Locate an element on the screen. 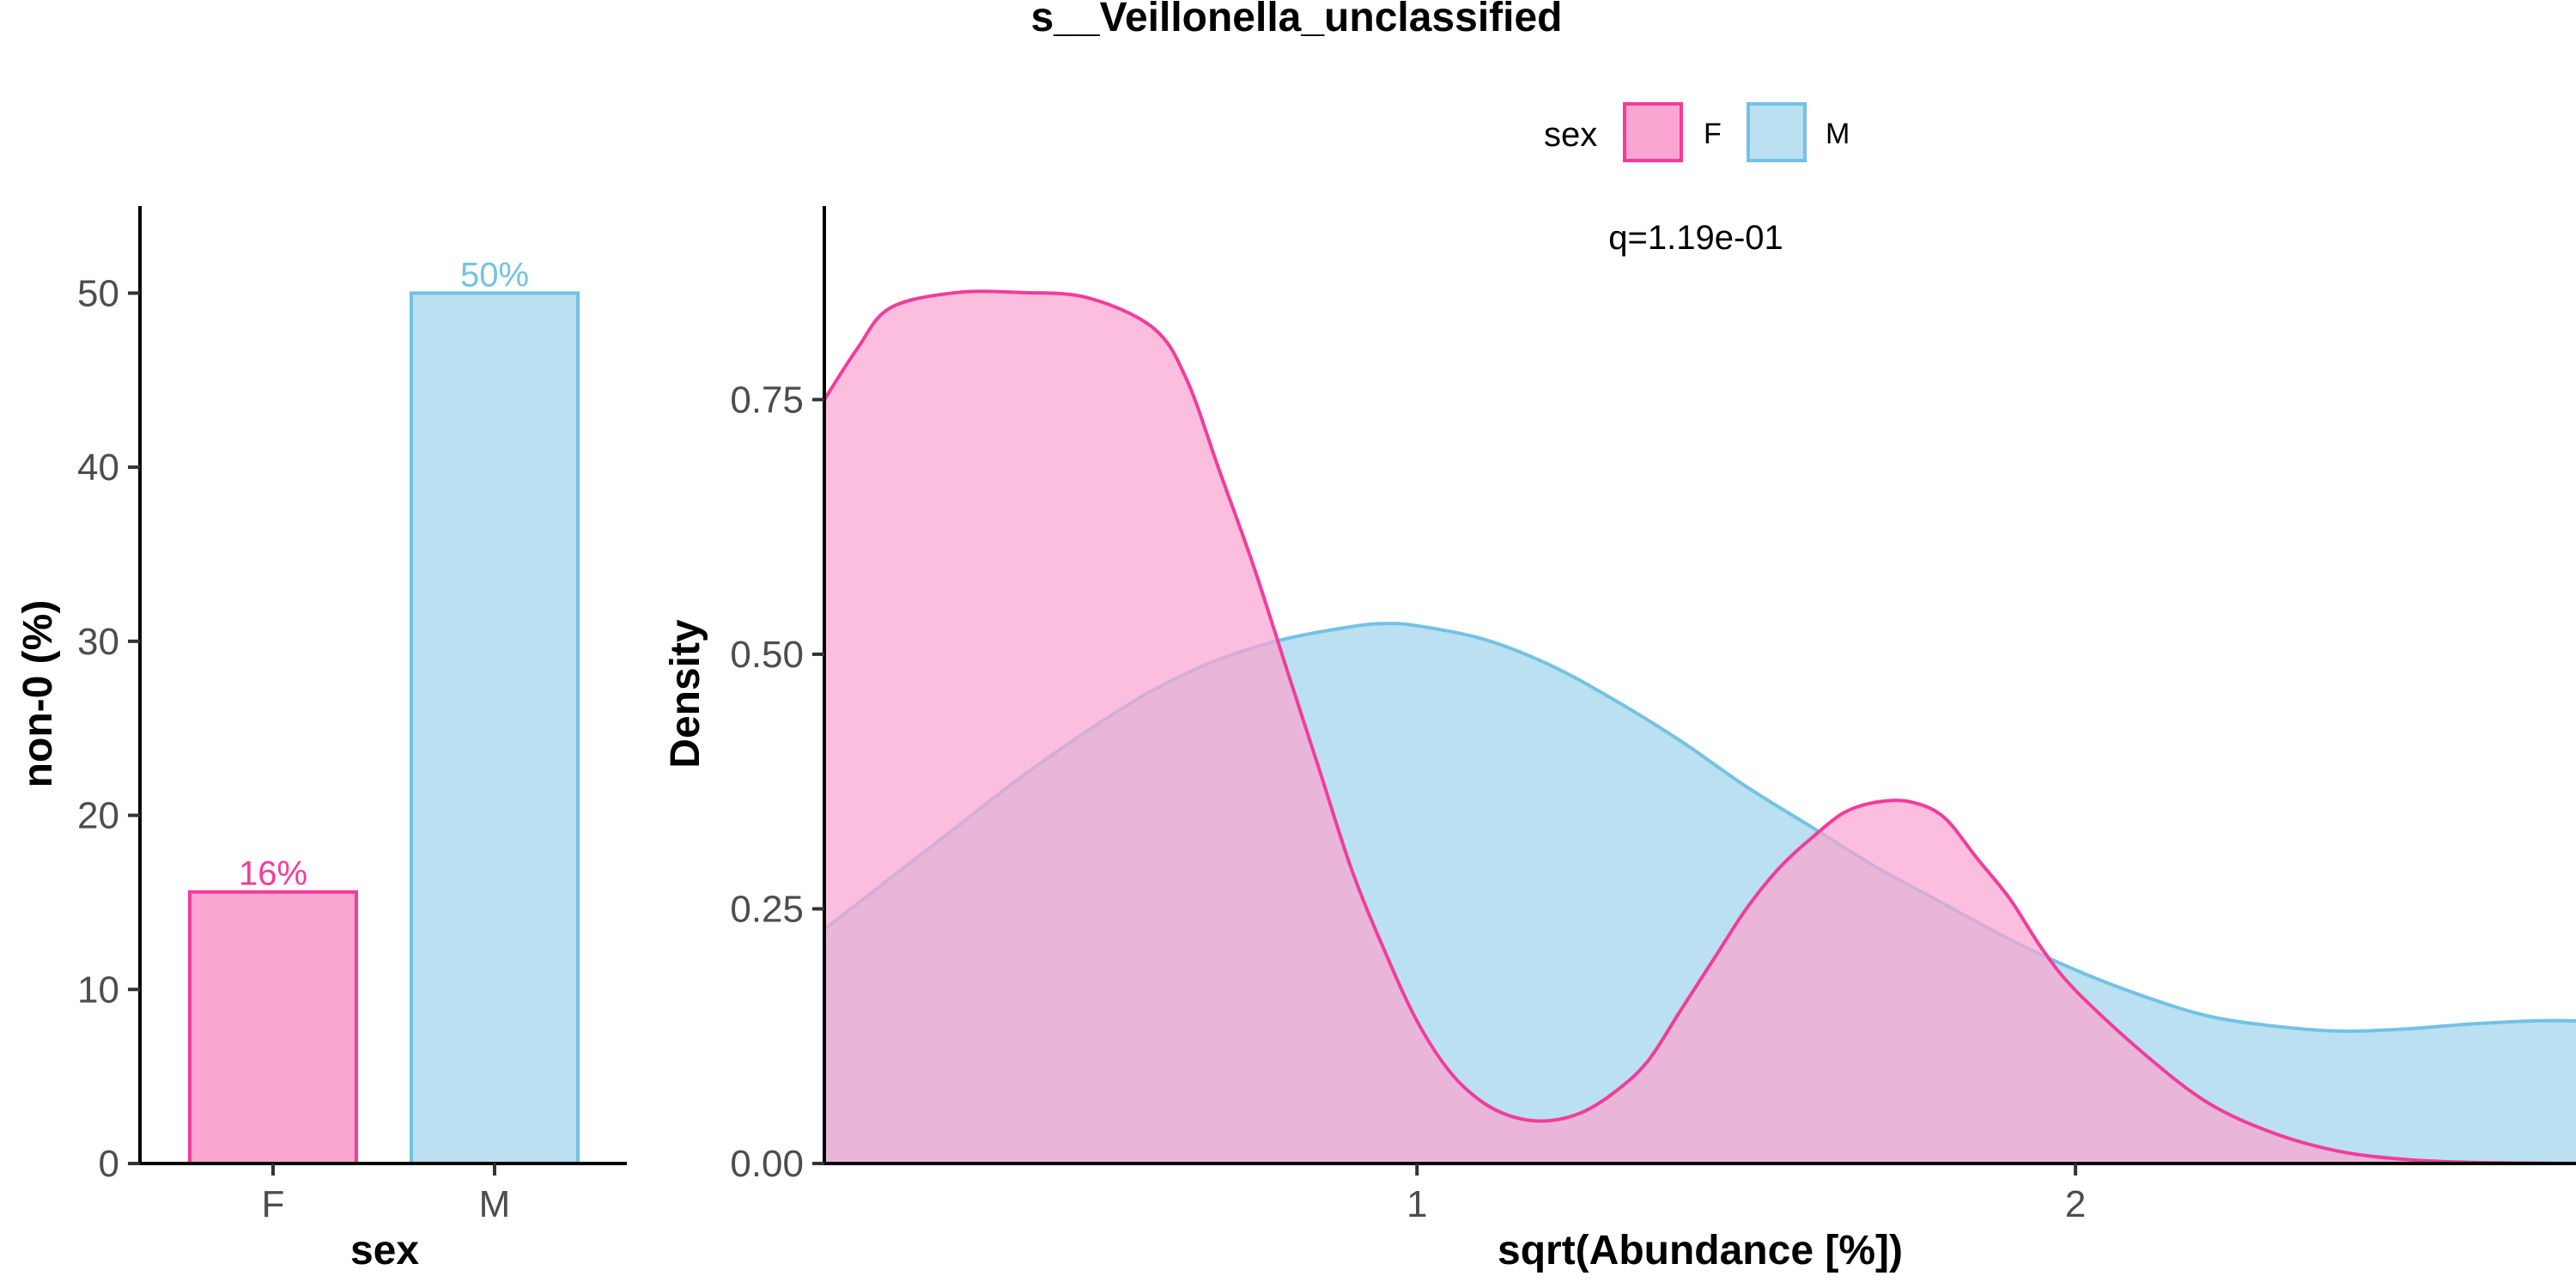 The image size is (2576, 1288). q-value-annotation: q=1.19e-01 is located at coordinates (1696, 238).